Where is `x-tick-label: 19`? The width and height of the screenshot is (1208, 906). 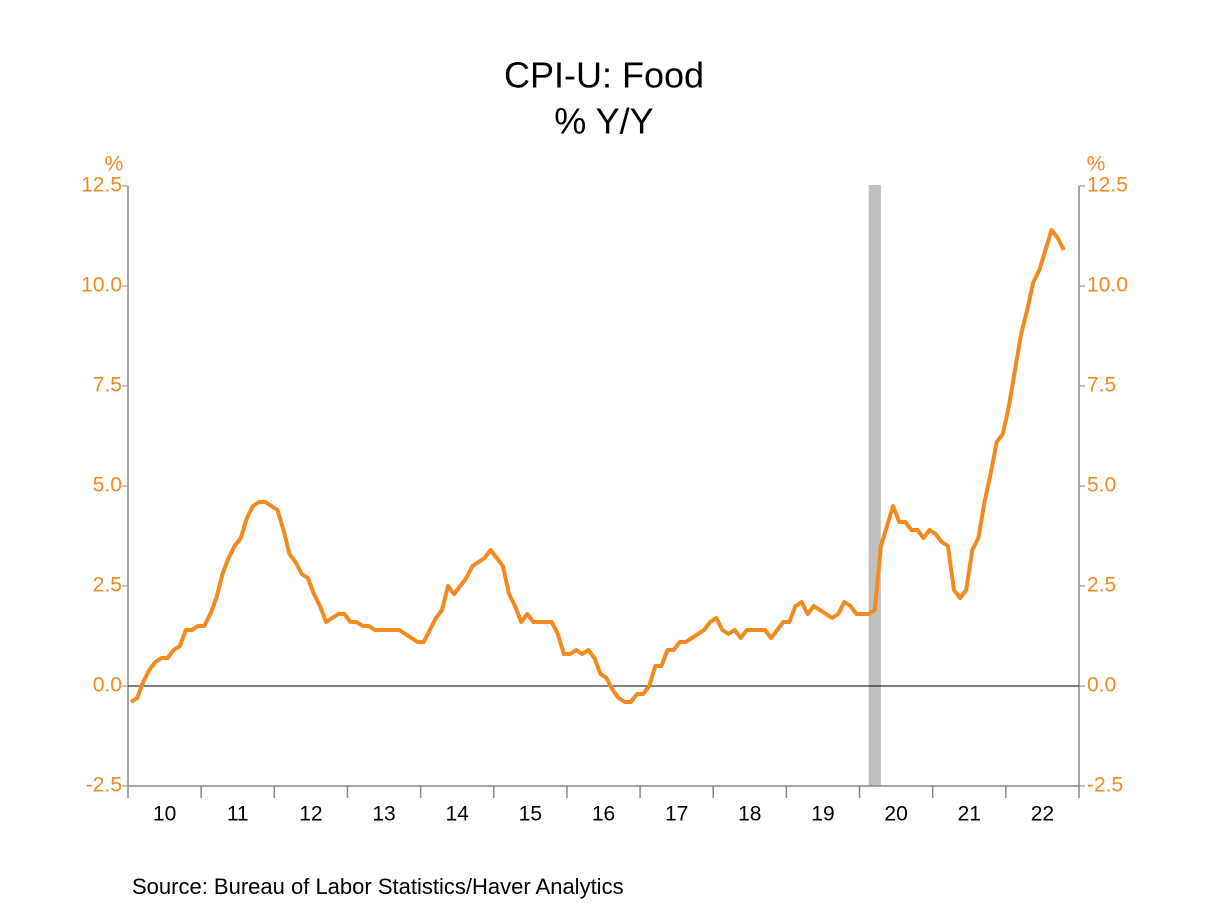 x-tick-label: 19 is located at coordinates (822, 814).